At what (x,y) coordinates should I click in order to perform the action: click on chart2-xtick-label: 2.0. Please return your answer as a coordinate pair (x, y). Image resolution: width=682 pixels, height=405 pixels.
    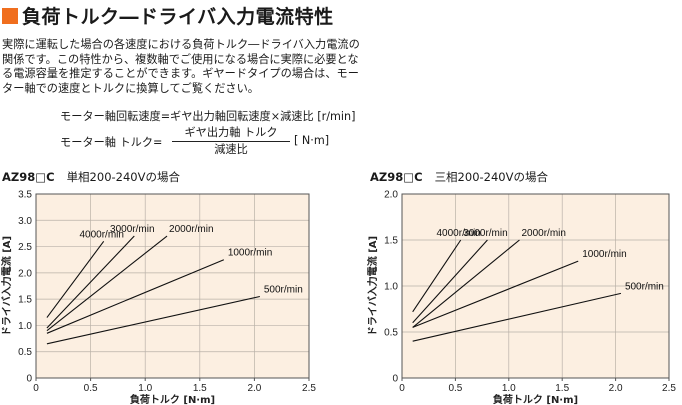
    Looking at the image, I should click on (616, 388).